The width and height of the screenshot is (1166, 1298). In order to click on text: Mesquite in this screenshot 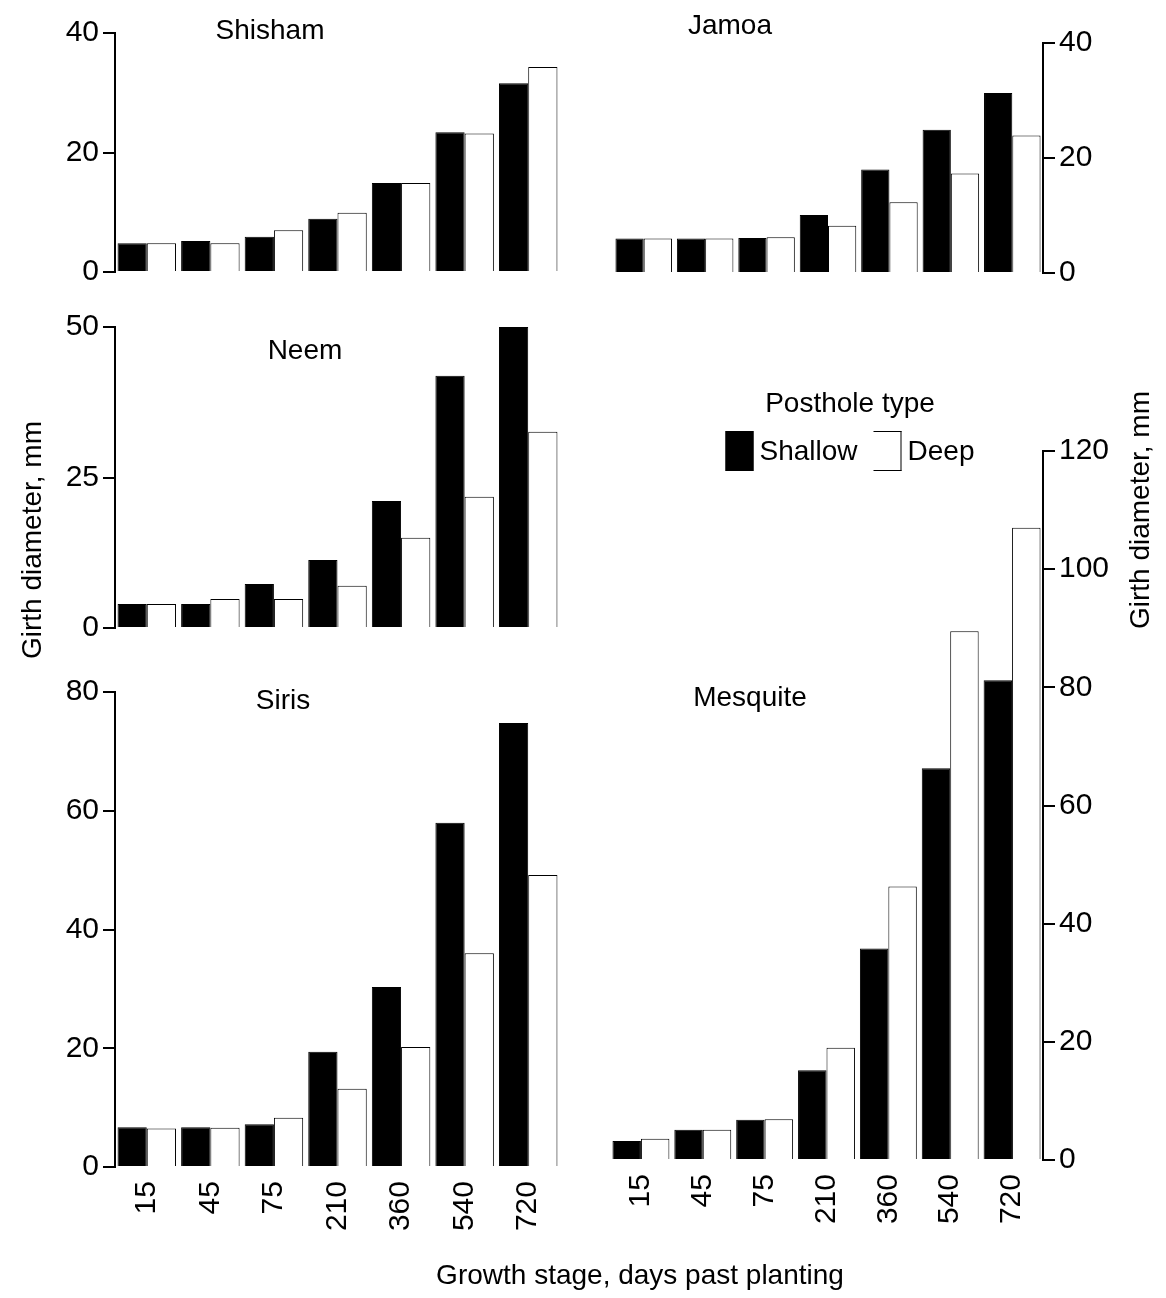, I will do `click(750, 697)`.